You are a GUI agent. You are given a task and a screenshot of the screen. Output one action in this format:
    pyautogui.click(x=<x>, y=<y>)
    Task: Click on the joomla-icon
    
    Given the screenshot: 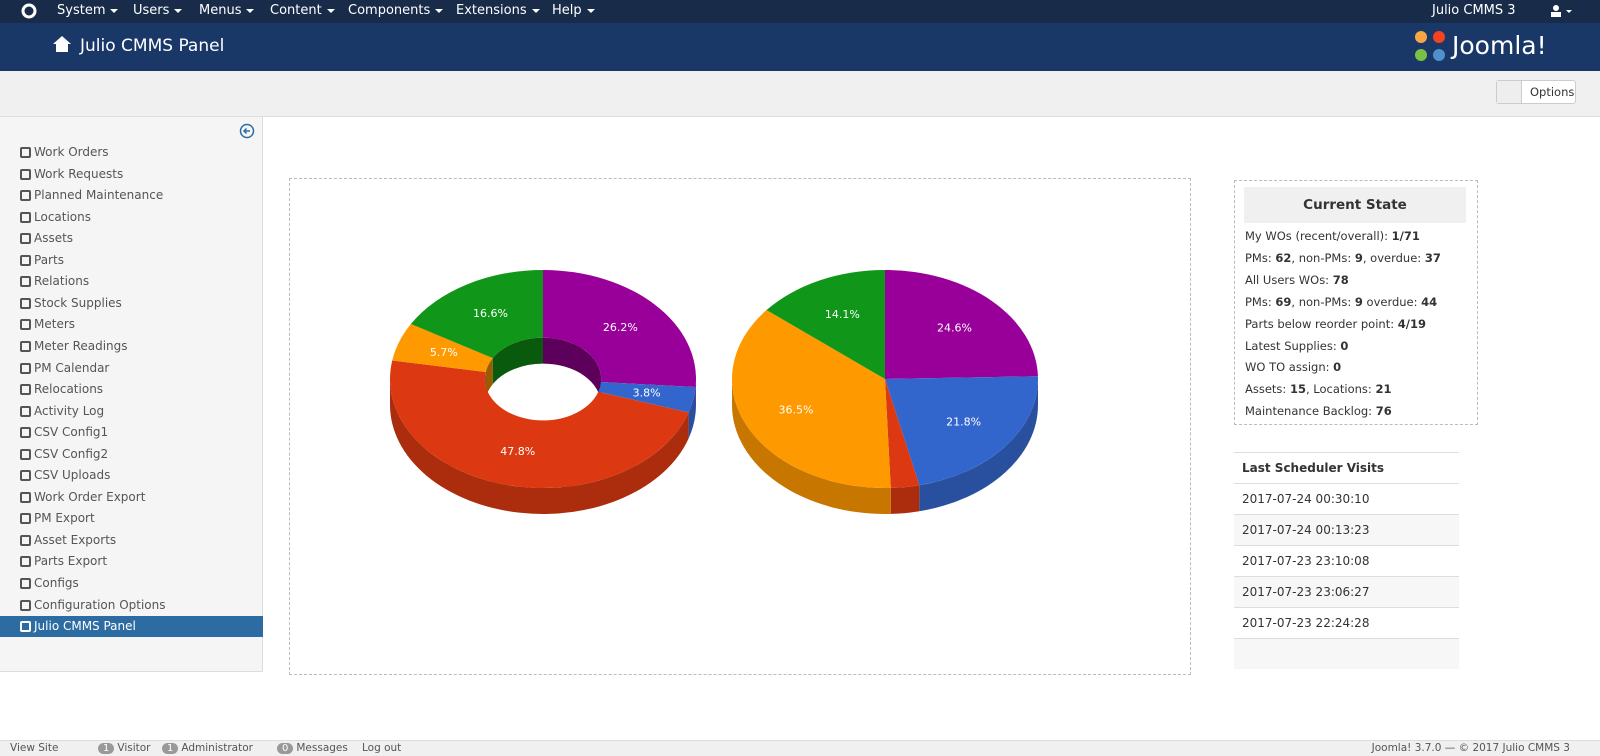 What is the action you would take?
    pyautogui.click(x=29, y=11)
    